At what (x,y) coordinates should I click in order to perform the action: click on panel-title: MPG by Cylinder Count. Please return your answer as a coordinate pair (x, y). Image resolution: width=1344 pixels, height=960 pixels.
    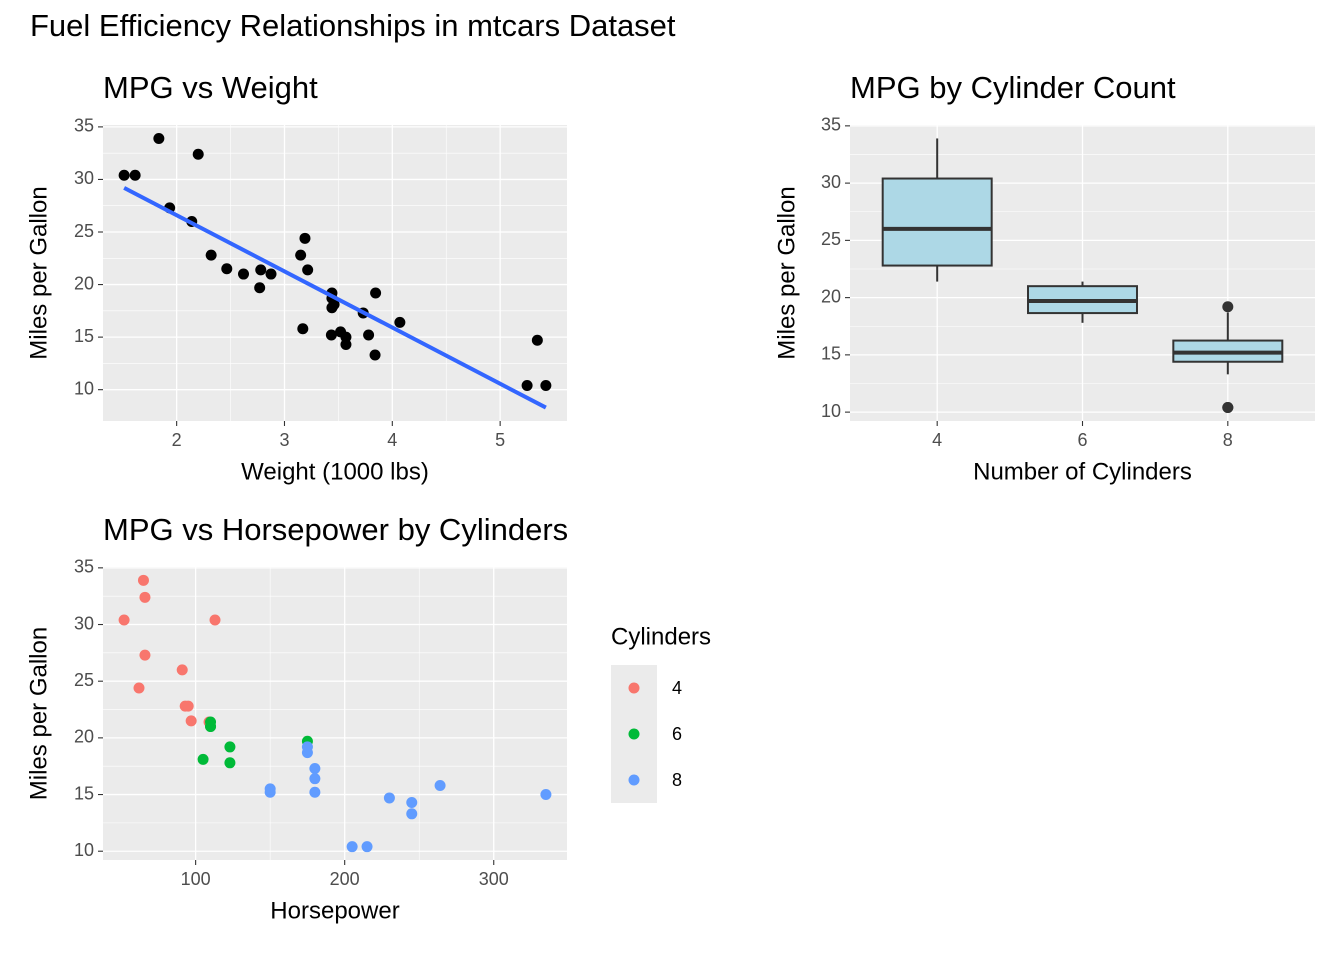
    Looking at the image, I should click on (1013, 87).